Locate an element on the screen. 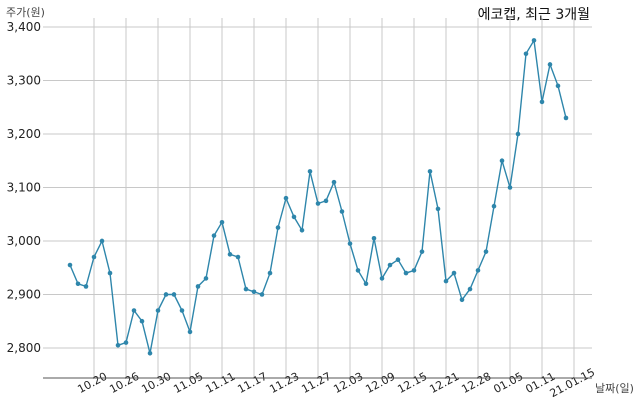 This screenshot has width=640, height=419. x-tick-label: 11.23 is located at coordinates (284, 383).